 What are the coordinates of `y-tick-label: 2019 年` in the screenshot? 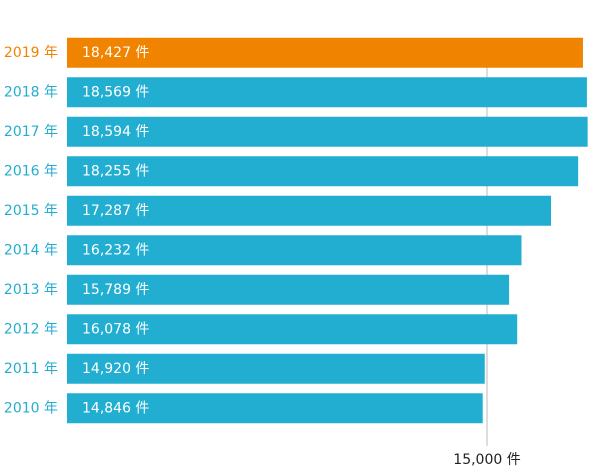 It's located at (31, 53).